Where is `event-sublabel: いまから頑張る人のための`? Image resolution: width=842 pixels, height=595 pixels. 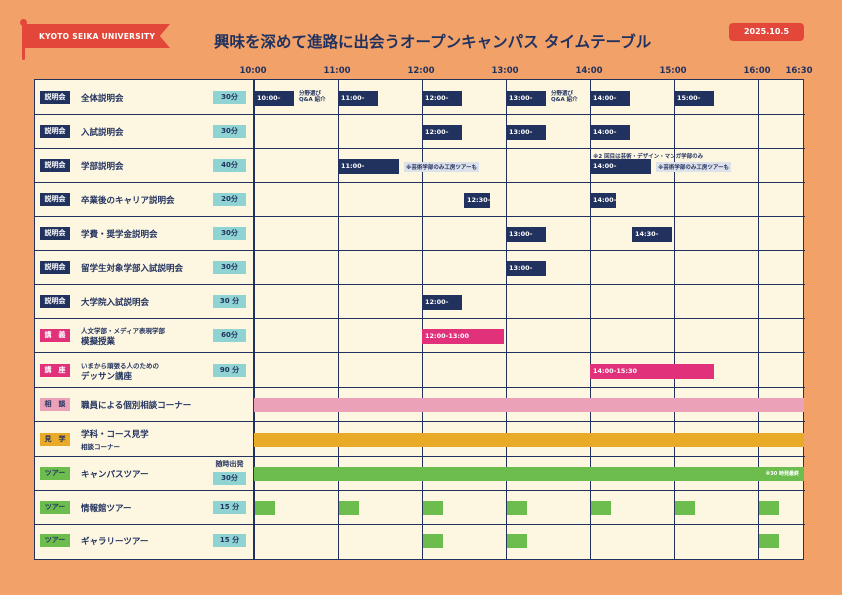 event-sublabel: いまから頑張る人のための is located at coordinates (120, 365).